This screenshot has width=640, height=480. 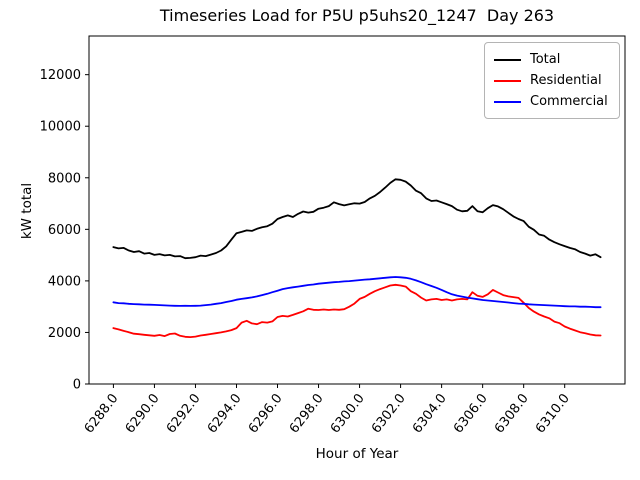 I want to click on y-tick-label: 8000, so click(x=64, y=178).